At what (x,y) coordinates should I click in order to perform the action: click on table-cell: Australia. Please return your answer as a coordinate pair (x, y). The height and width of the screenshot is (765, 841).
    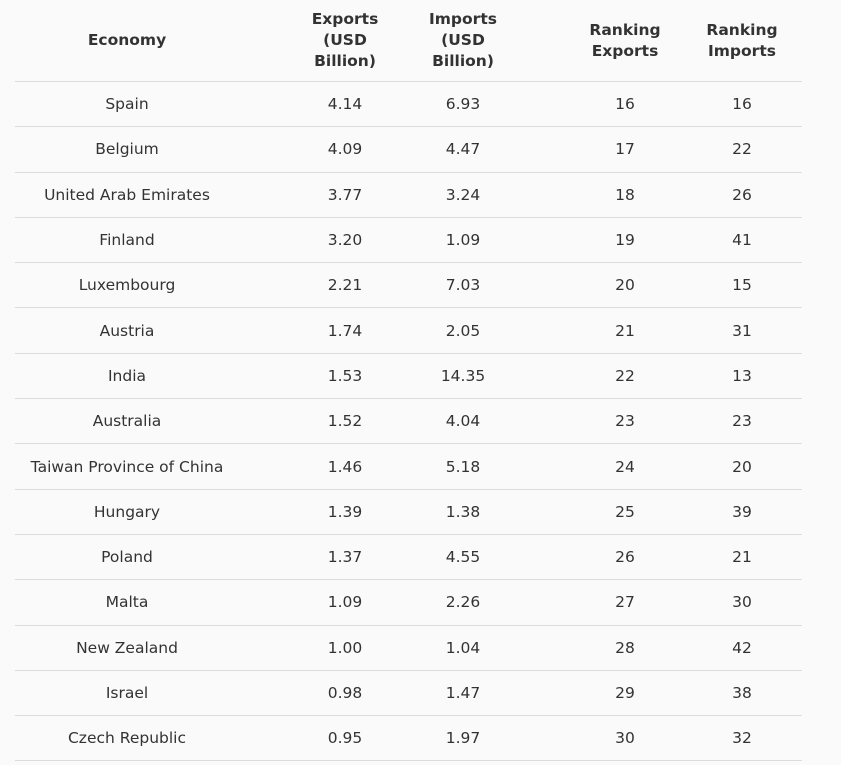
    Looking at the image, I should click on (127, 421).